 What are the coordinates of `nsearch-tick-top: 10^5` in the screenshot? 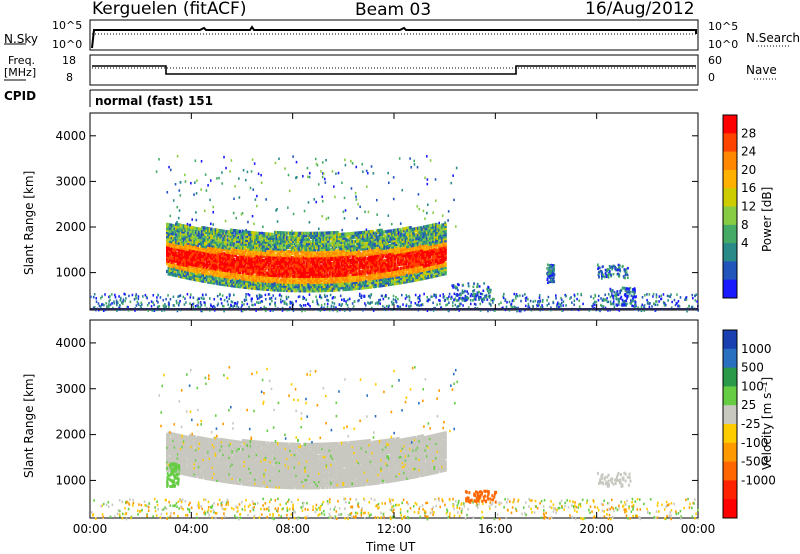 It's located at (723, 26).